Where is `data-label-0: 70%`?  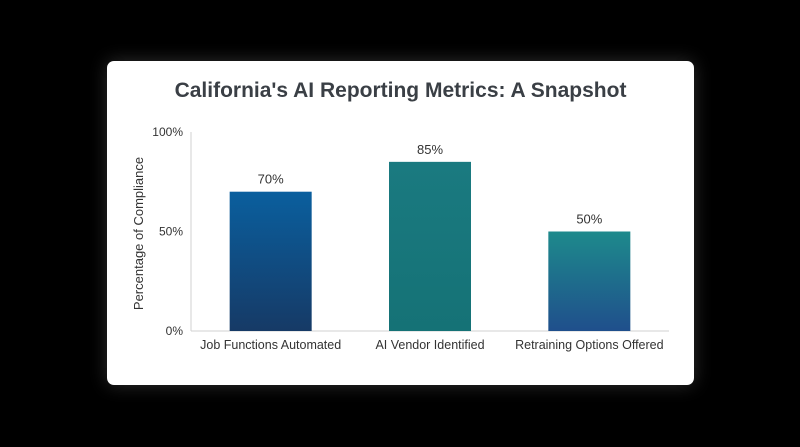
data-label-0: 70% is located at coordinates (271, 179).